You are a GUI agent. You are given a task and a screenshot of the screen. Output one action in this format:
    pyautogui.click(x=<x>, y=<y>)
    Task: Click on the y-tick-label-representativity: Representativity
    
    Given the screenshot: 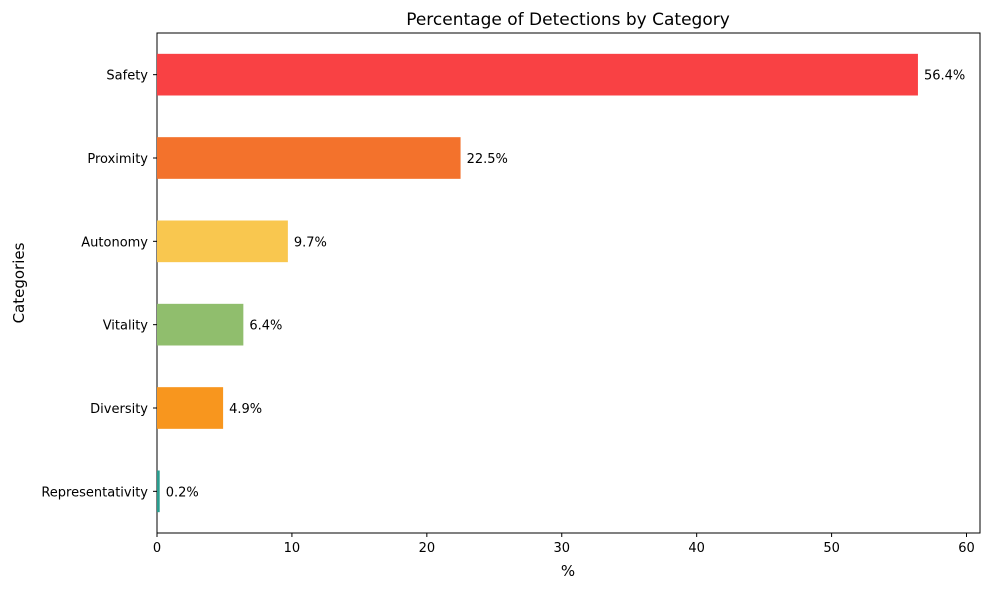 What is the action you would take?
    pyautogui.click(x=94, y=492)
    